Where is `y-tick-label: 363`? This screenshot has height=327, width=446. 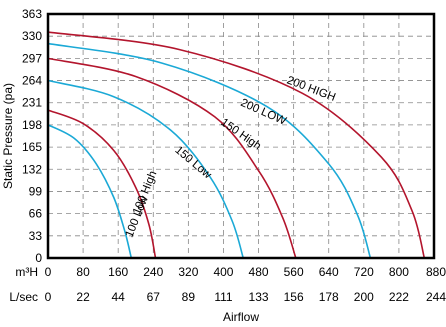
y-tick-label: 363 is located at coordinates (32, 14).